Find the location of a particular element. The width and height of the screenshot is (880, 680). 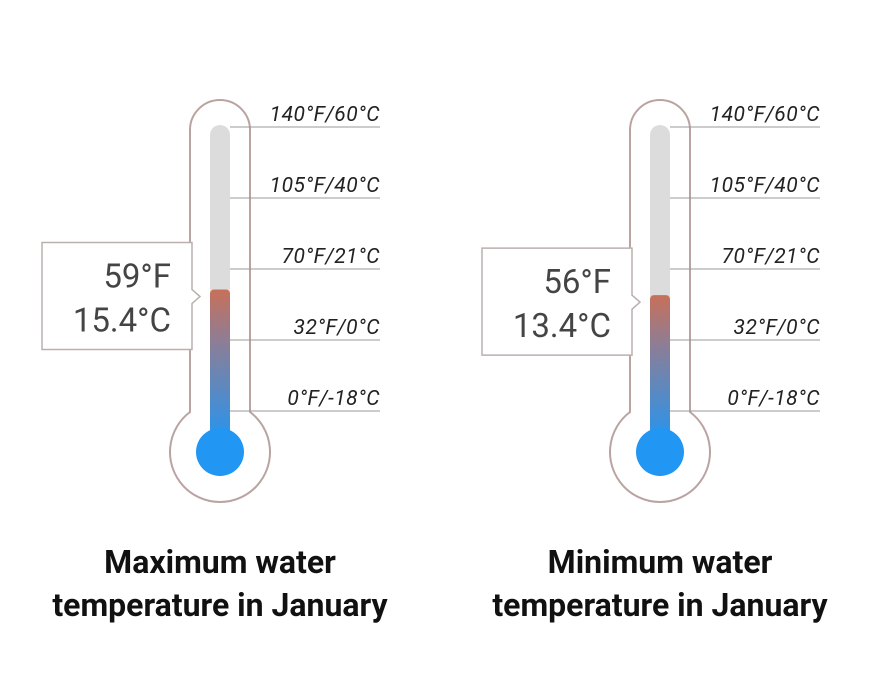

readout-c: 15.4°C is located at coordinates (122, 321).